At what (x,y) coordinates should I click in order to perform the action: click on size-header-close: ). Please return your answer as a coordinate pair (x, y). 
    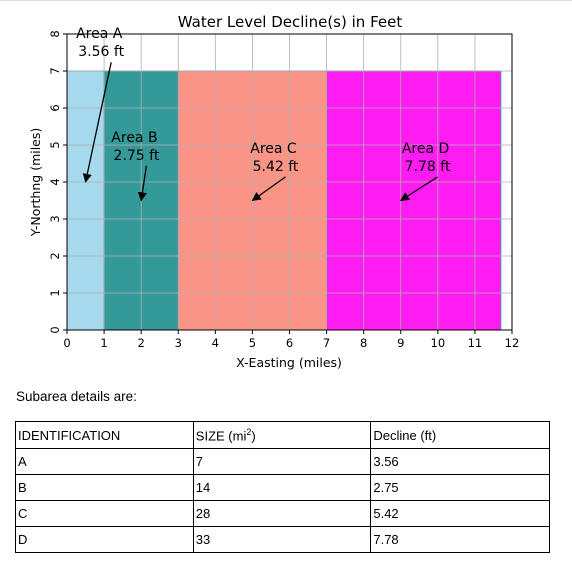
    Looking at the image, I should click on (253, 436).